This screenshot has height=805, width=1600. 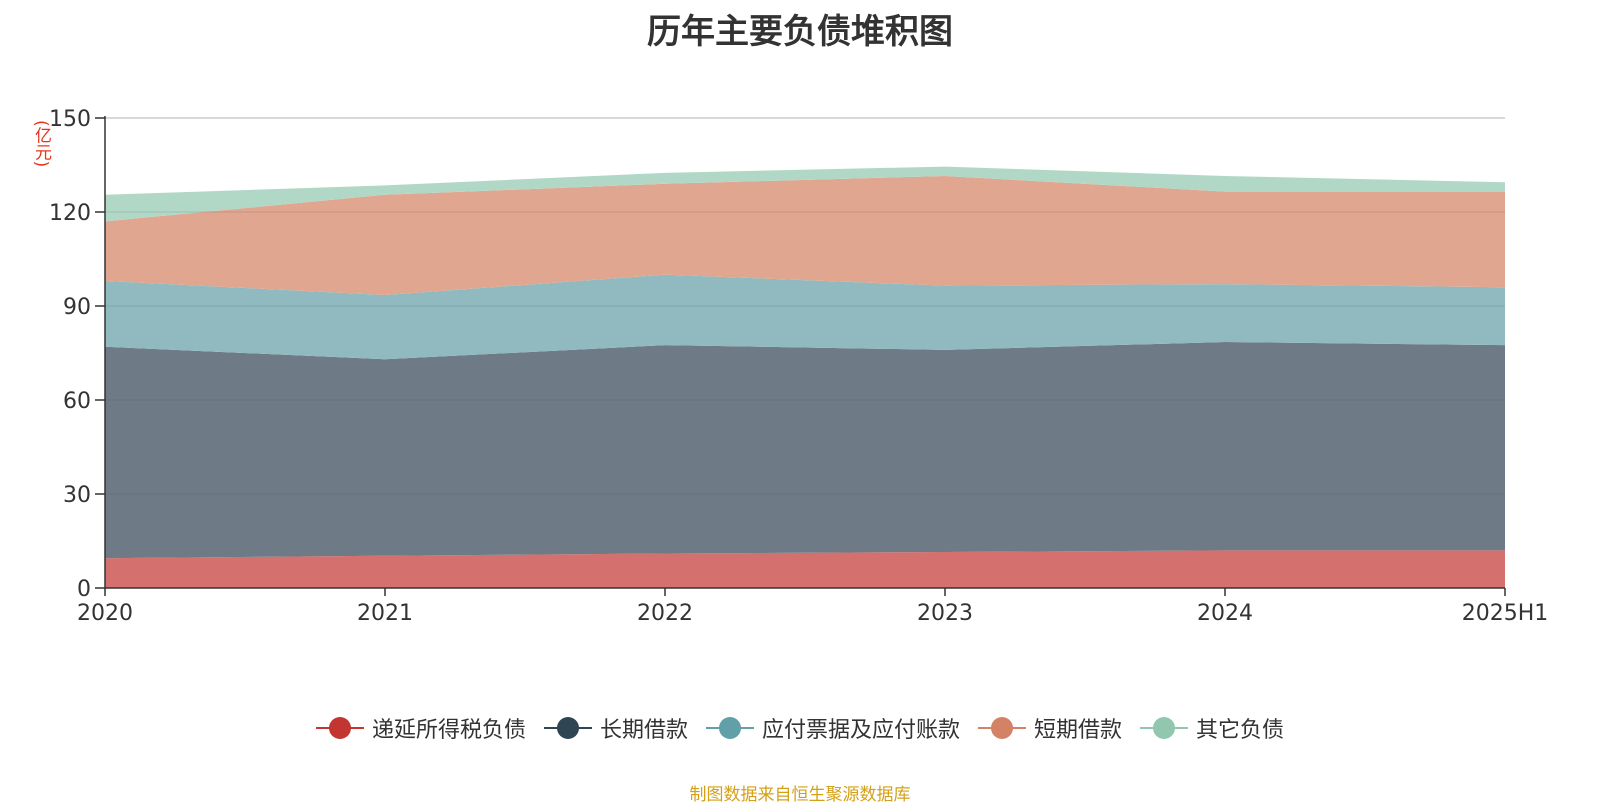 I want to click on y-tick-label: 90, so click(x=77, y=307).